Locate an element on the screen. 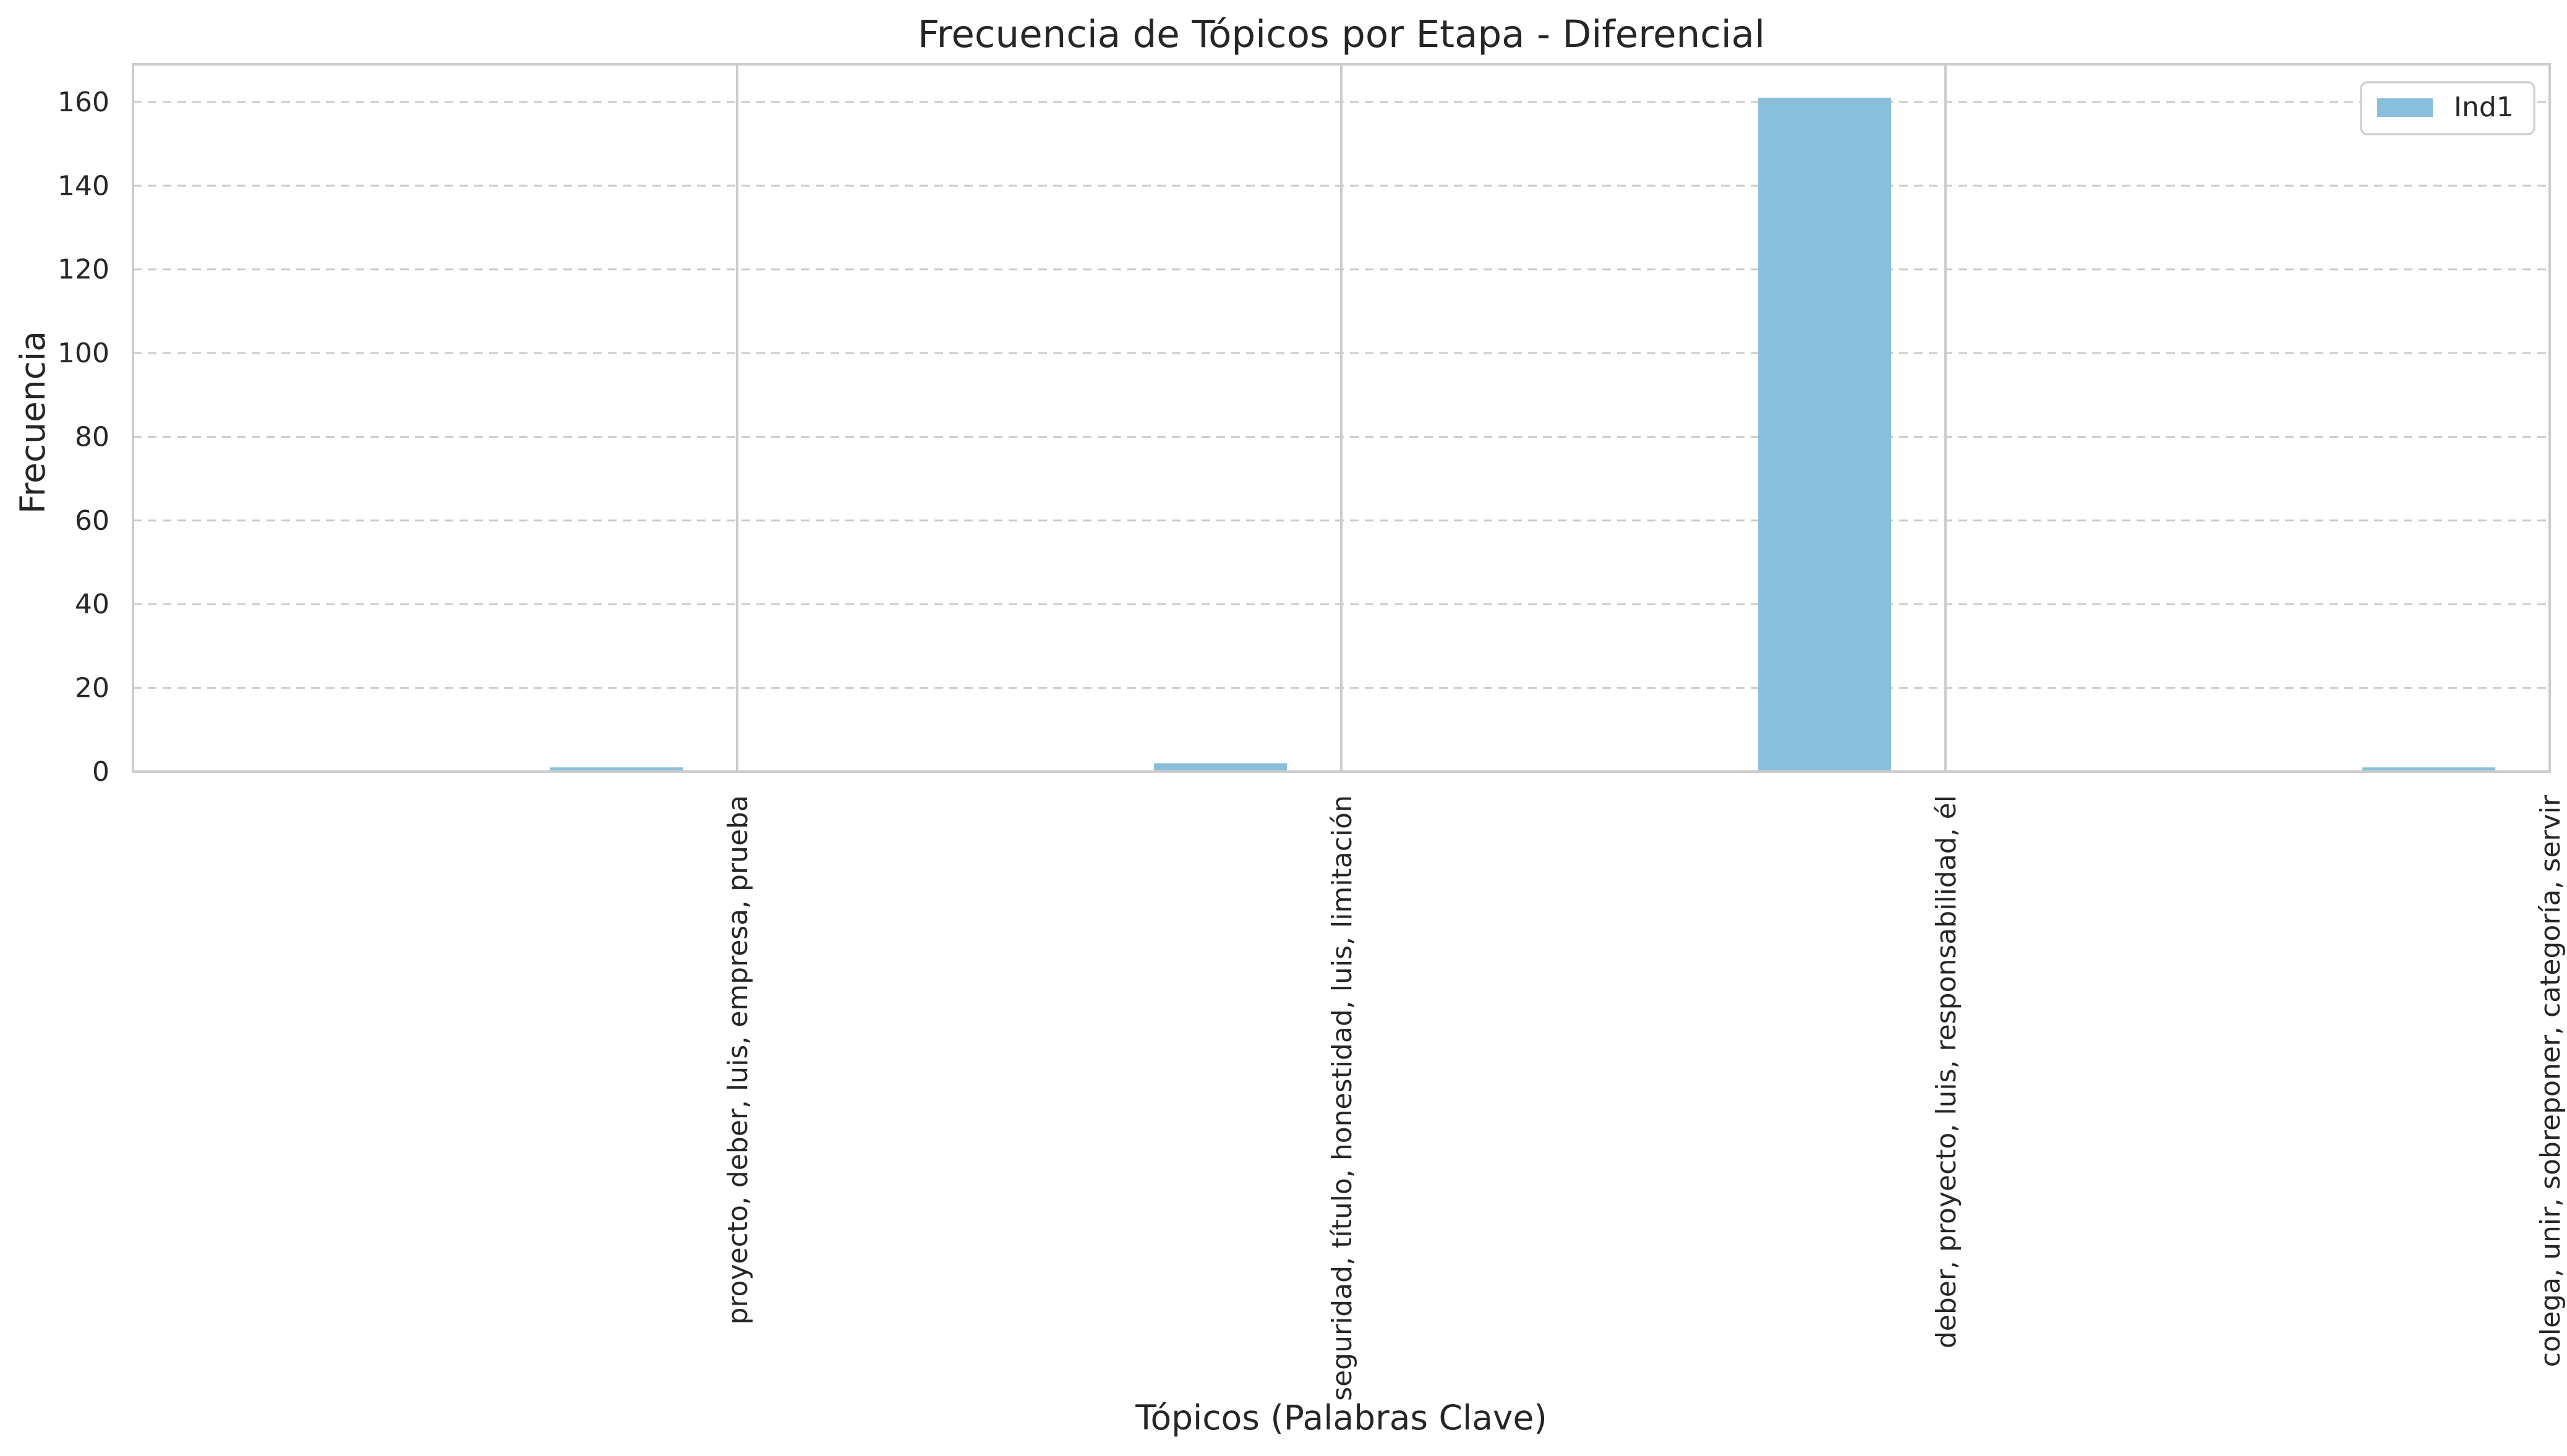  x-axis-label: Tópicos (Palabras Clave) is located at coordinates (1341, 1417).